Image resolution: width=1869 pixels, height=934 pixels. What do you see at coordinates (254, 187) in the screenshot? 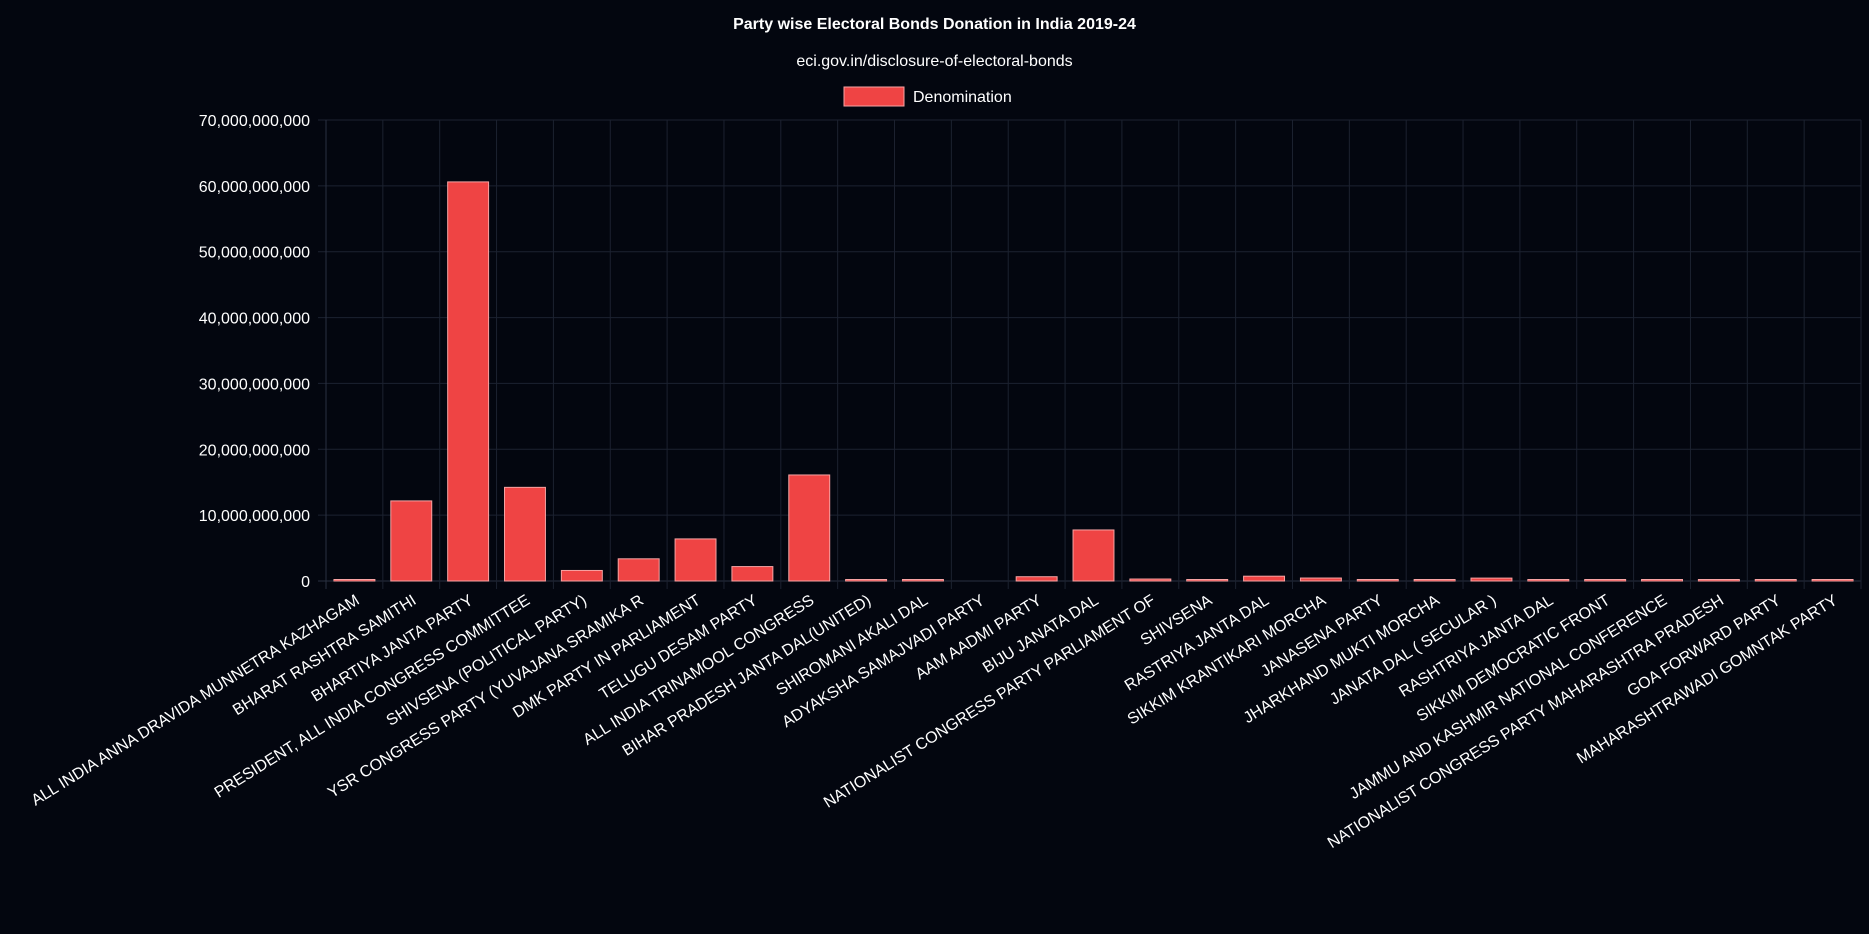
I see `y-tick-label: 60,000,000,000` at bounding box center [254, 187].